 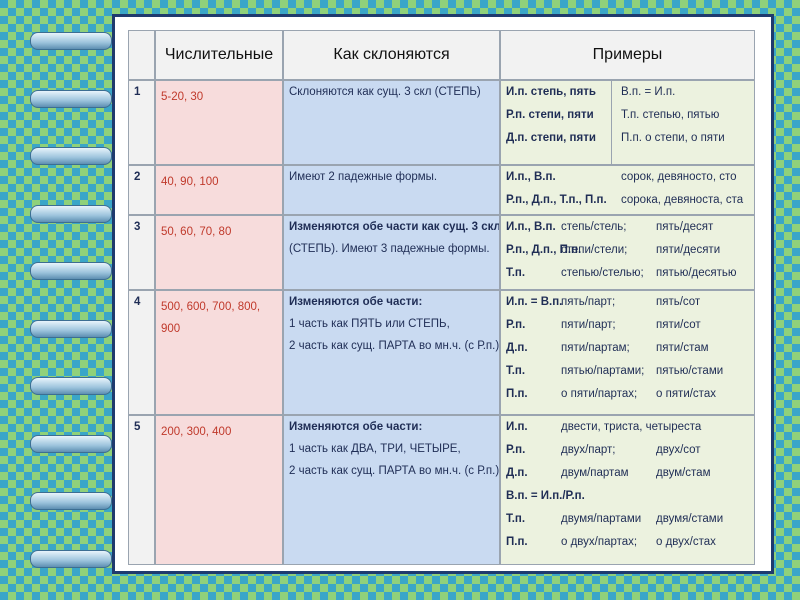 I want to click on example-text: Р.п. степи, пяти, so click(x=550, y=115).